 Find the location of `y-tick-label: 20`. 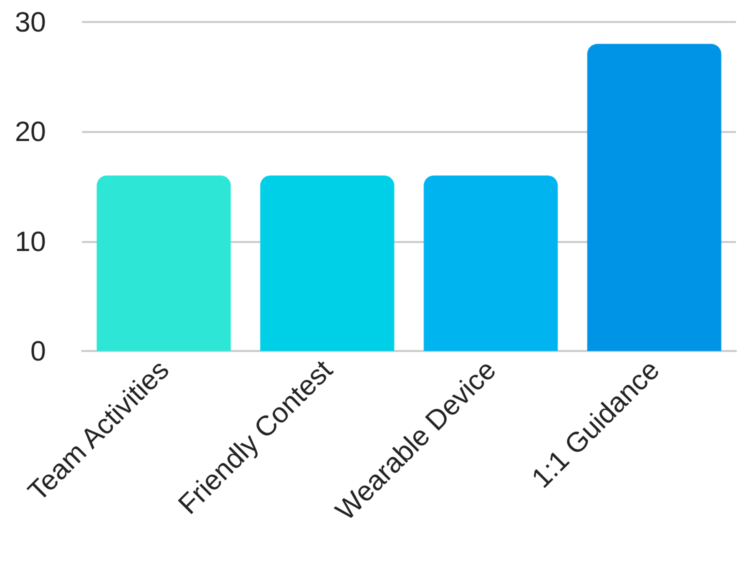

y-tick-label: 20 is located at coordinates (30, 132).